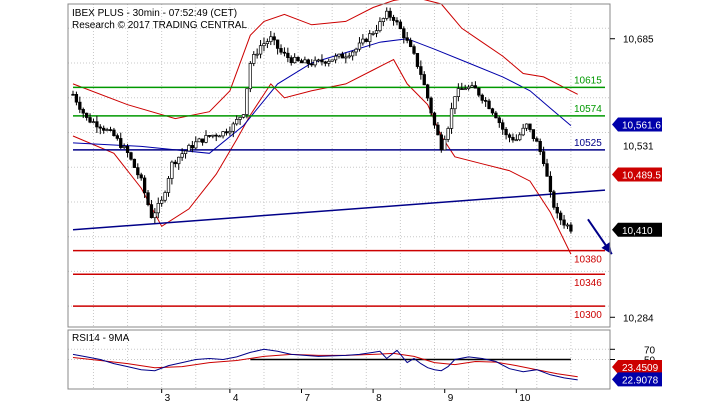  What do you see at coordinates (637, 124) in the screenshot?
I see `price-badge` at bounding box center [637, 124].